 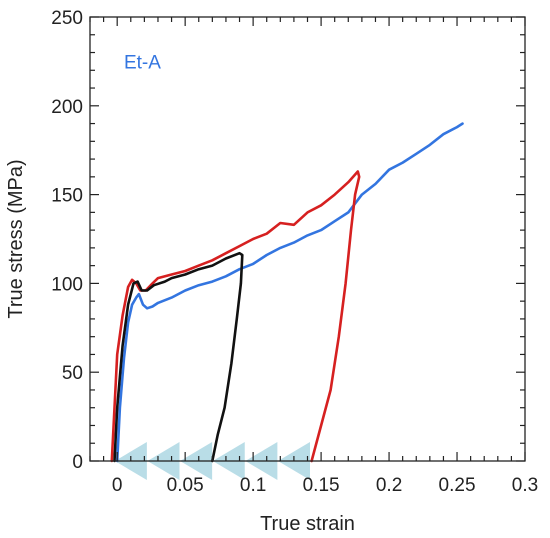 I want to click on x-tick-label: 0, so click(x=117, y=485).